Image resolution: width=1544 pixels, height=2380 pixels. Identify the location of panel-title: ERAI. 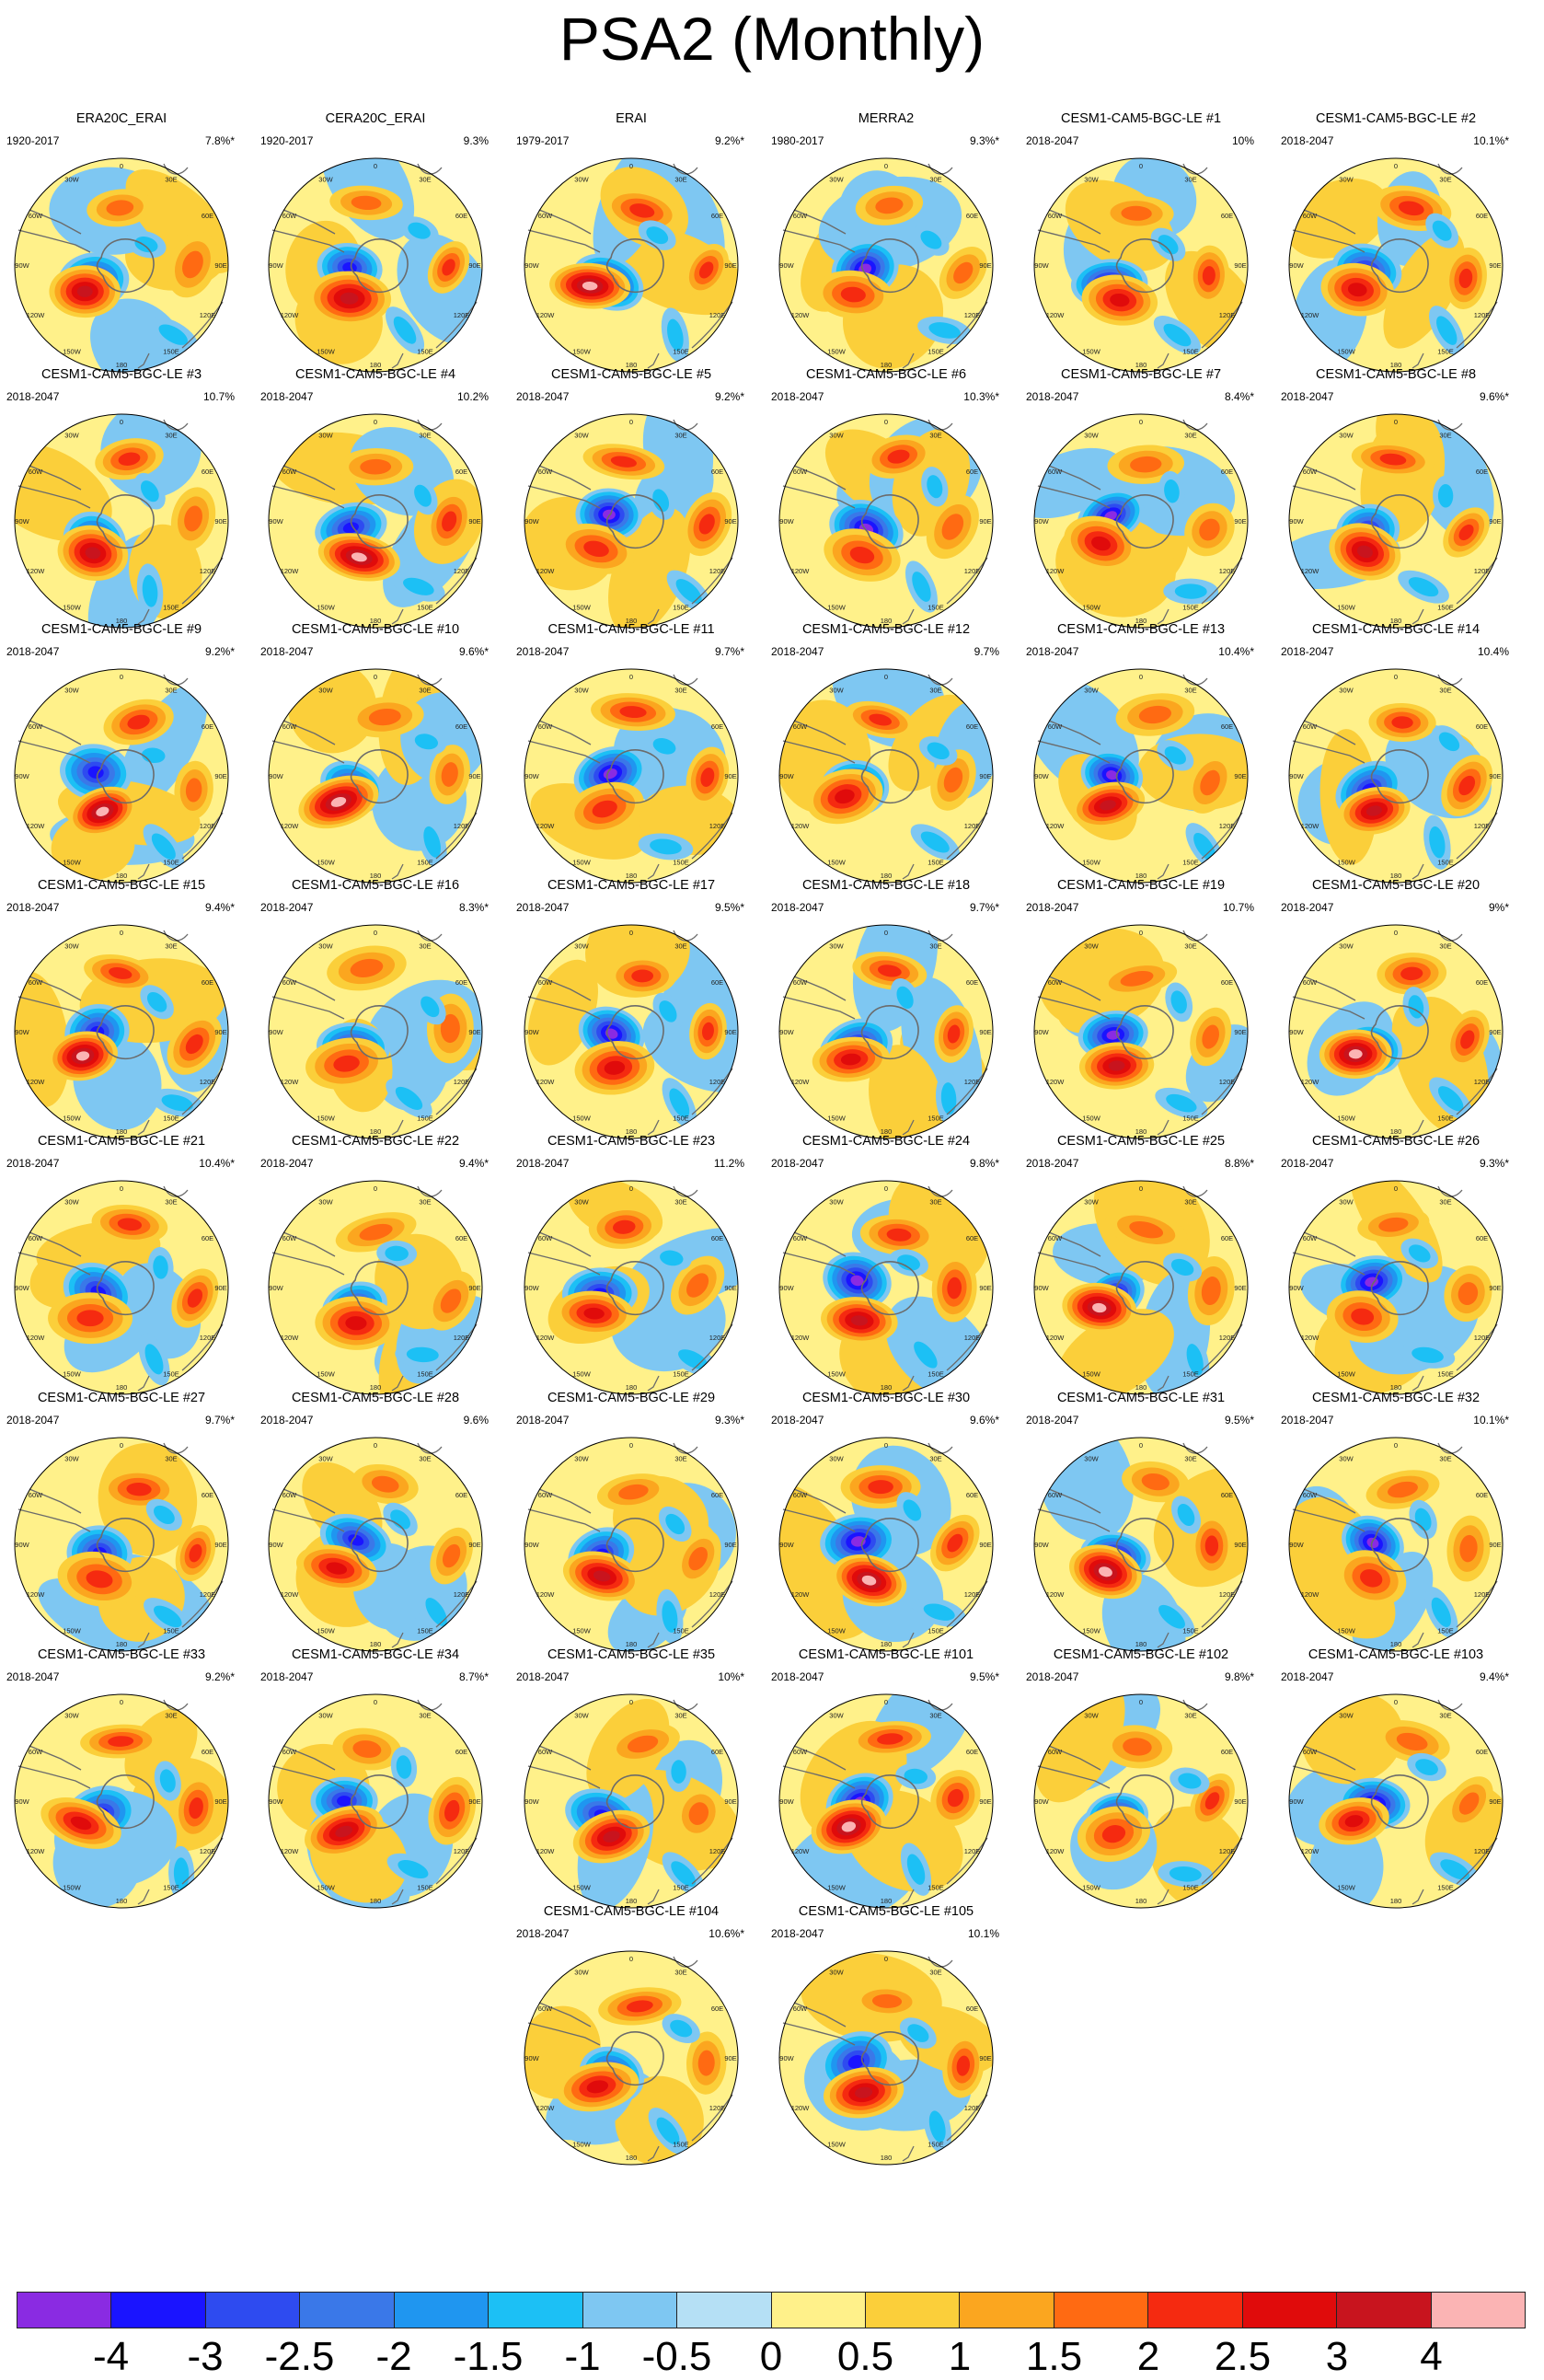
(632, 118).